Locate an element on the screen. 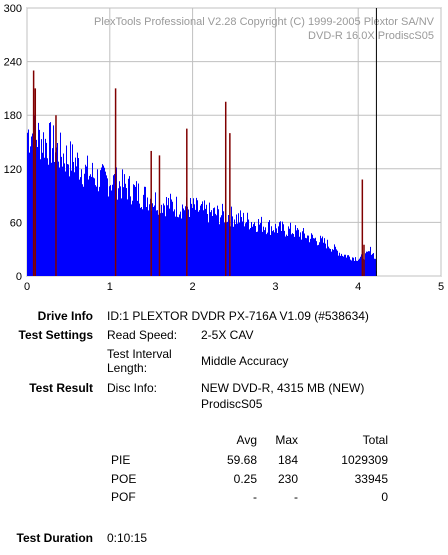 This screenshot has height=555, width=448. row-poe-name: POE is located at coordinates (124, 479).